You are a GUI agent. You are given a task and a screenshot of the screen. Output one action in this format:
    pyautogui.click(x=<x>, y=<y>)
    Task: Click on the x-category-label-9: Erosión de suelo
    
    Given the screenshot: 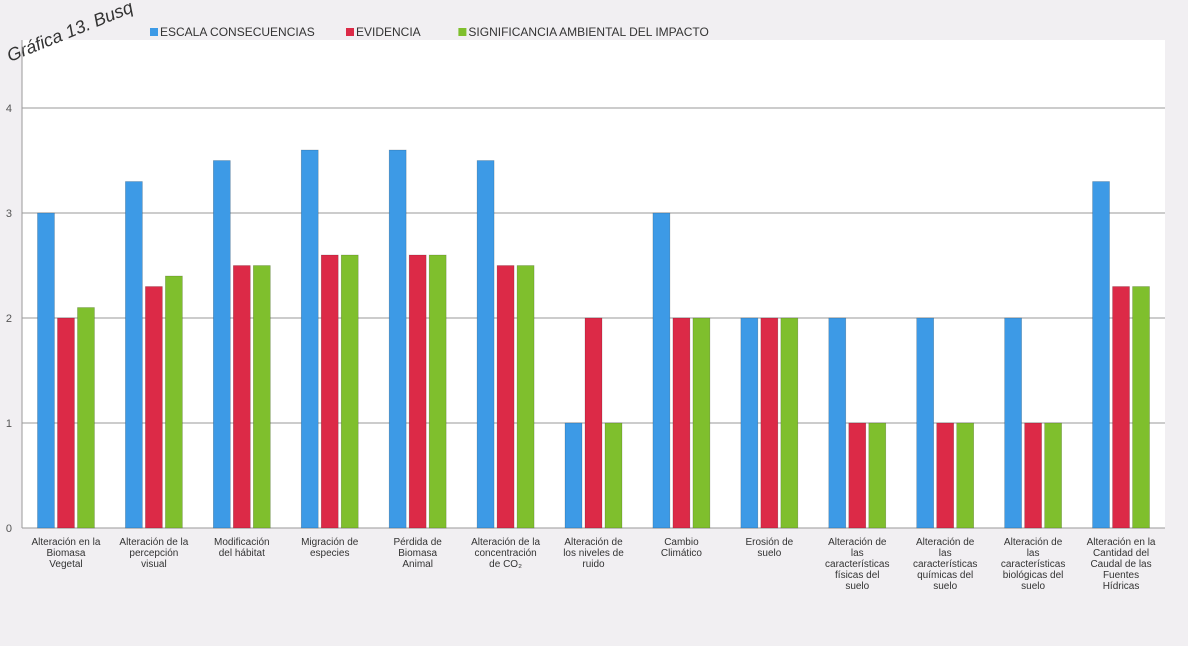 What is the action you would take?
    pyautogui.click(x=769, y=548)
    